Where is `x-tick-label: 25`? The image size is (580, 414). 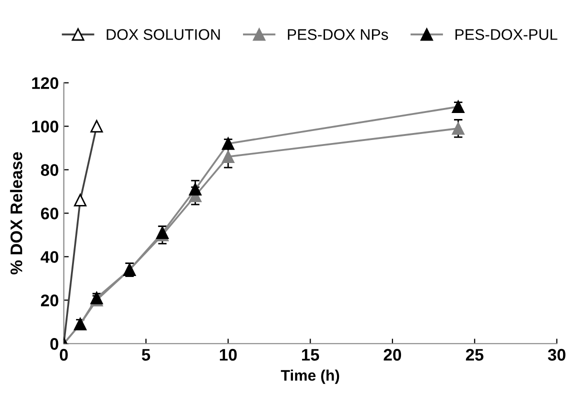
x-tick-label: 25 is located at coordinates (475, 354).